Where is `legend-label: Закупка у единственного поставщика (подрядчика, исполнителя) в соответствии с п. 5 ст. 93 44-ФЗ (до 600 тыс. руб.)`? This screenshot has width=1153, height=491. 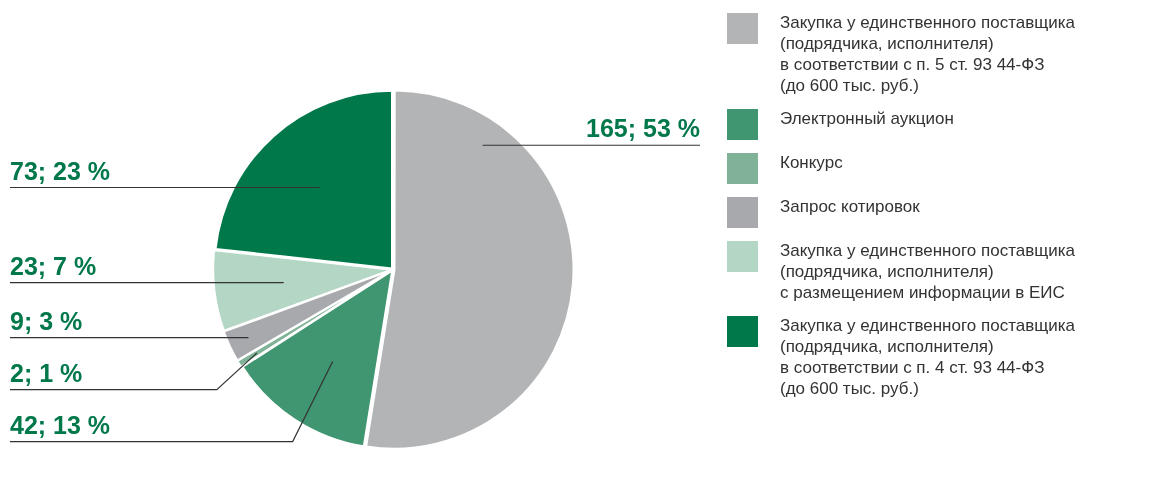 legend-label: Закупка у единственного поставщика (подрядчика, исполнителя) в соответствии с п. 5 ст. 93 44-ФЗ (до 600 тыс. руб.) is located at coordinates (927, 54).